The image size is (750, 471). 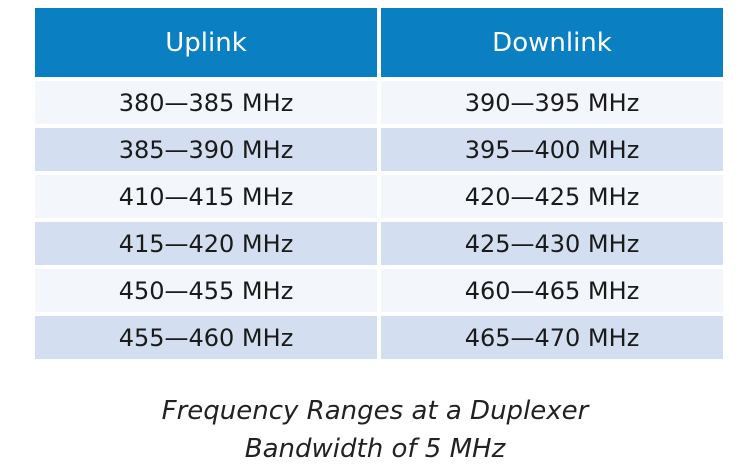 I want to click on cell: 385—390 MHz, so click(x=206, y=149).